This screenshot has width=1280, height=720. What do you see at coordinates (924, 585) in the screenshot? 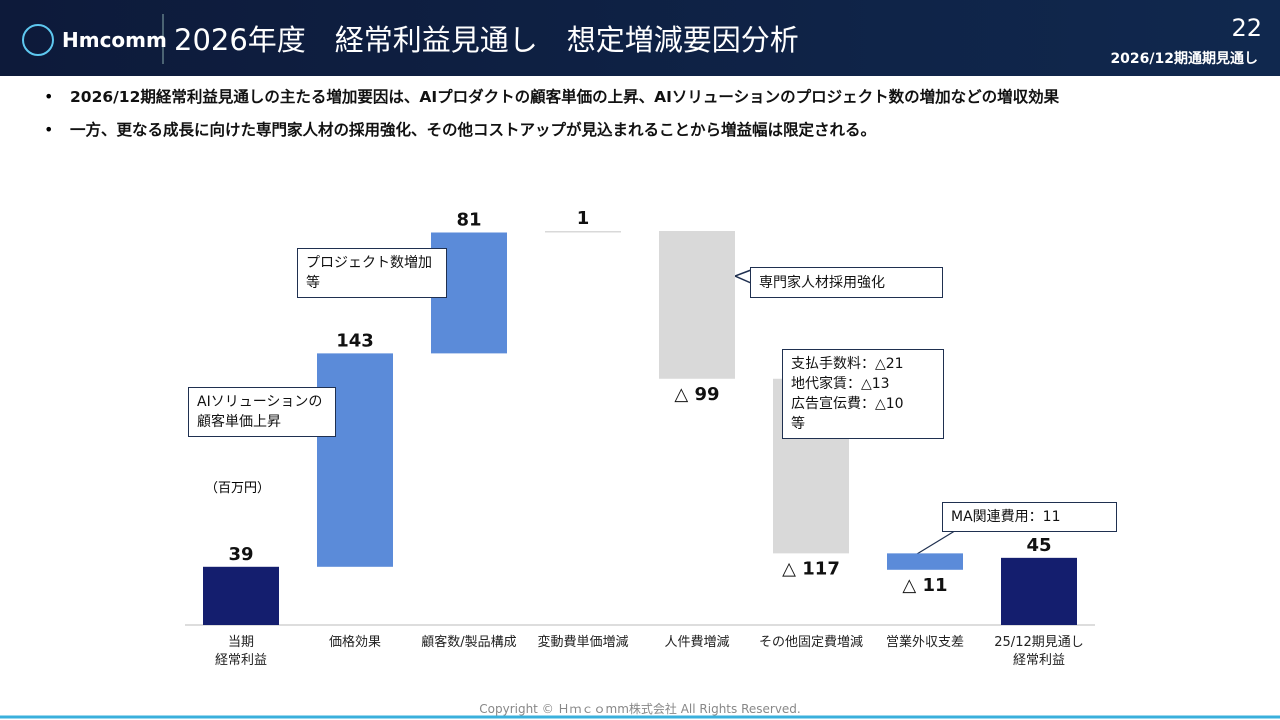
I see `value-label: △ 11` at bounding box center [924, 585].